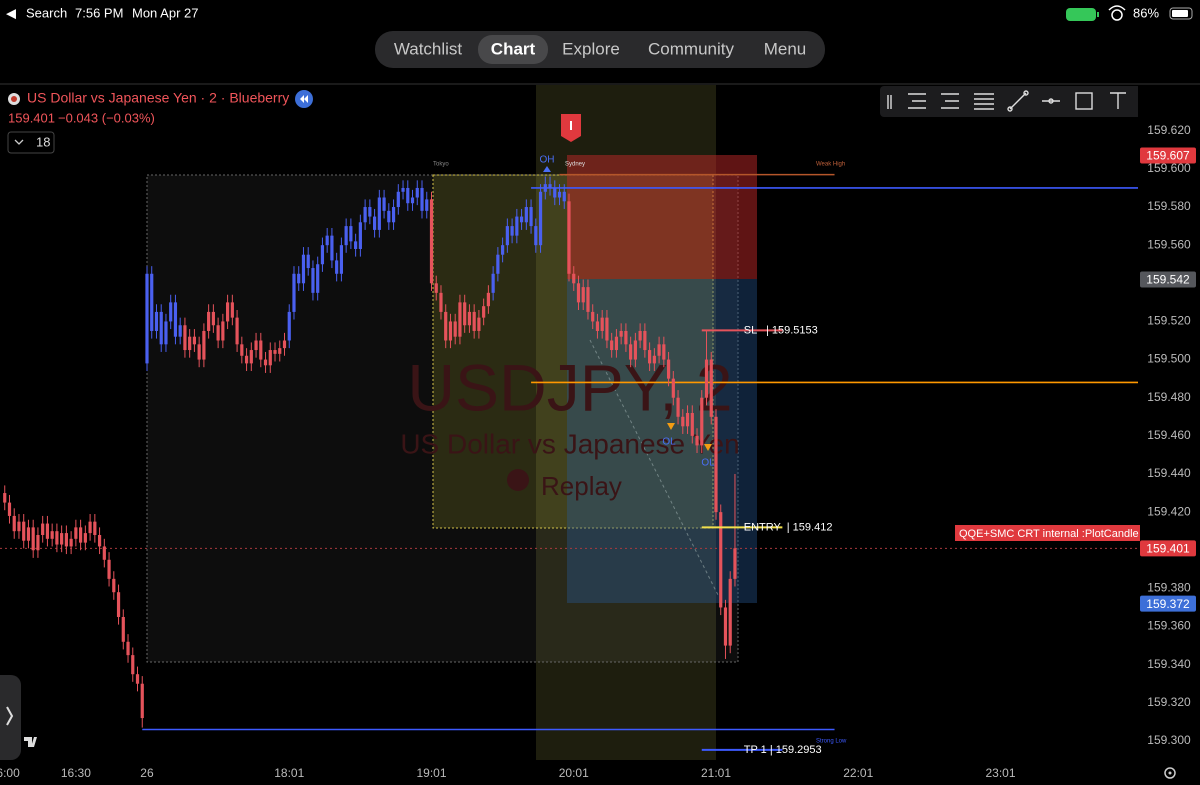  I want to click on nav-tab: Chart, so click(513, 48).